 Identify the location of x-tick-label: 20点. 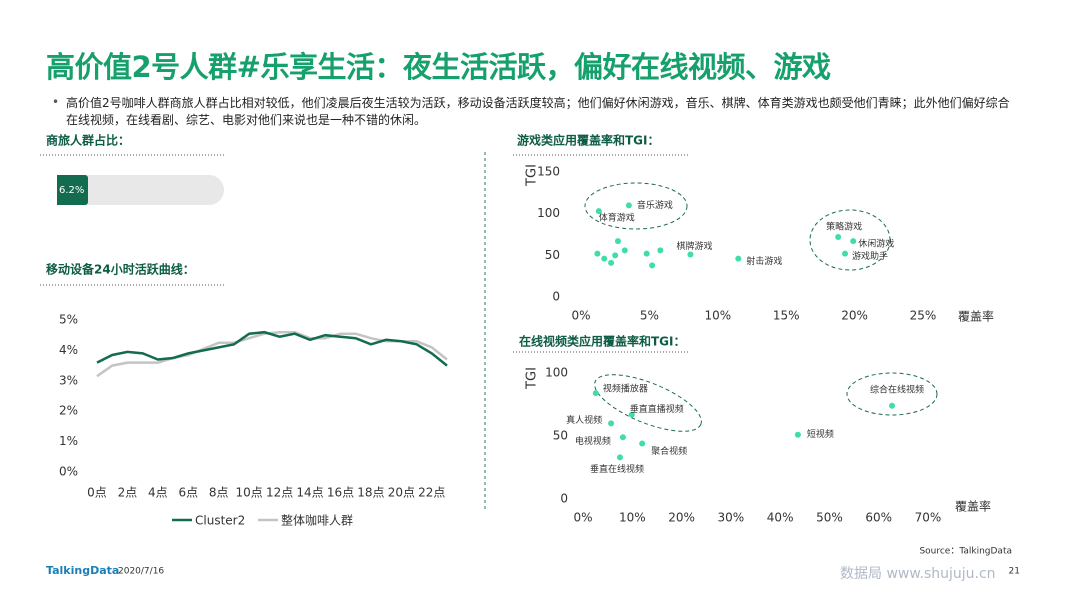
(401, 493).